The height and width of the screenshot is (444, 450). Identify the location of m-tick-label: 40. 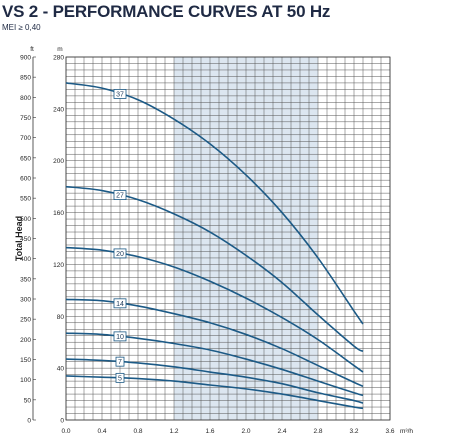
(61, 369).